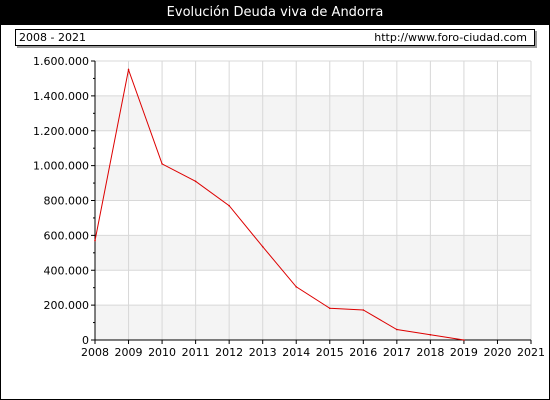 The width and height of the screenshot is (550, 400). What do you see at coordinates (61, 166) in the screenshot?
I see `y-tick-label: 1.000.000` at bounding box center [61, 166].